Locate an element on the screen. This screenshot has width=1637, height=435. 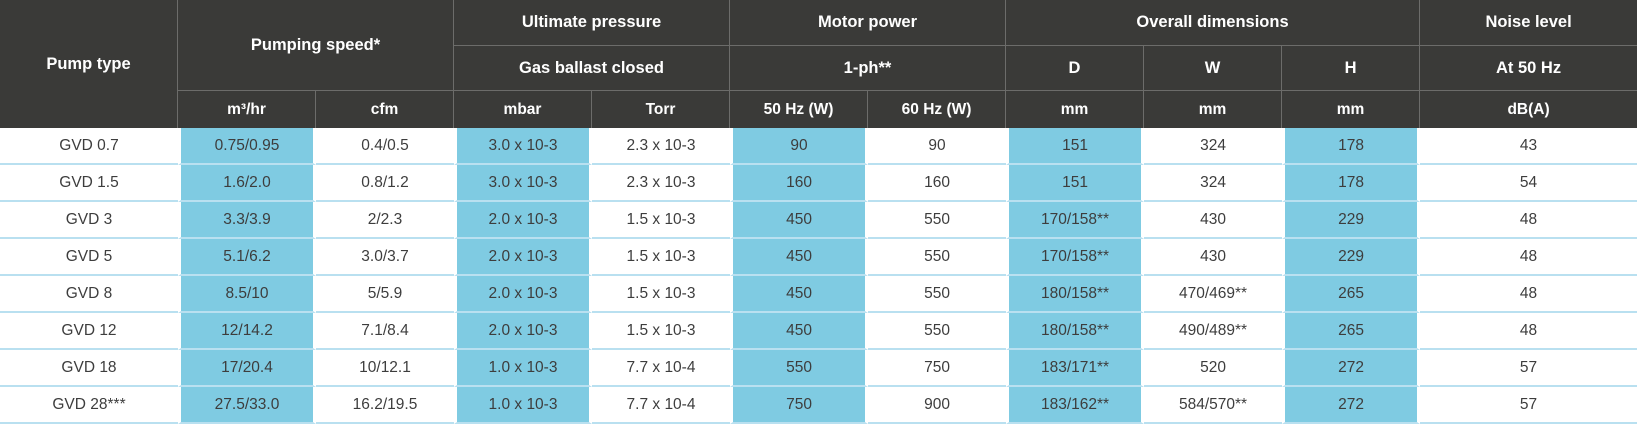
value-cell: 5.1/6.2 is located at coordinates (247, 257).